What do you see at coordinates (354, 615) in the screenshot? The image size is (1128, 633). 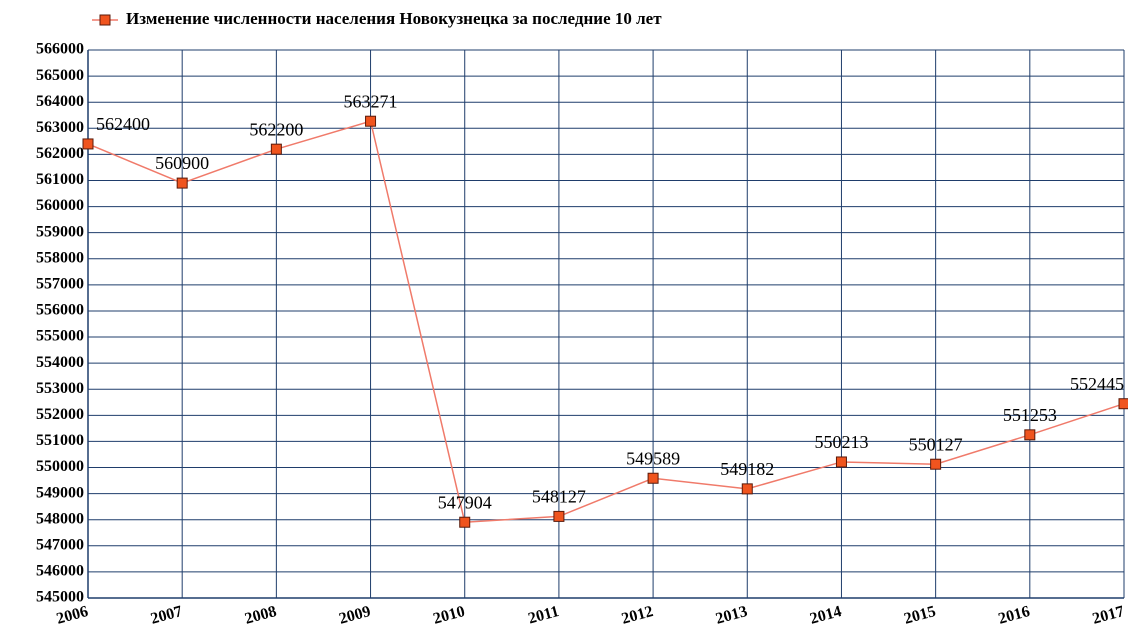 I see `x-tick-label: 2009` at bounding box center [354, 615].